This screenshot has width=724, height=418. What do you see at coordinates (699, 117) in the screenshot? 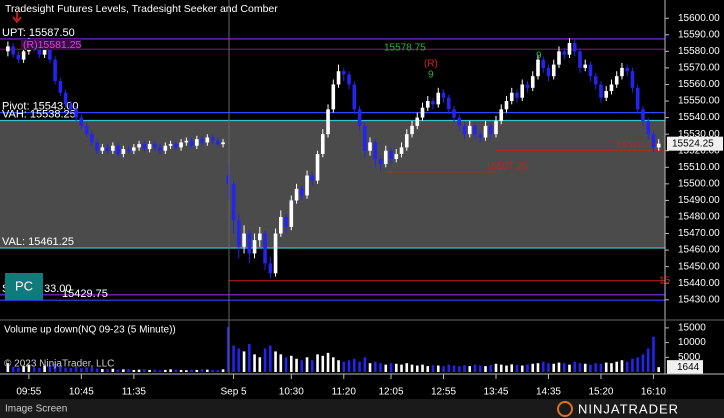
I see `y-tick-label: 15540.00` at bounding box center [699, 117].